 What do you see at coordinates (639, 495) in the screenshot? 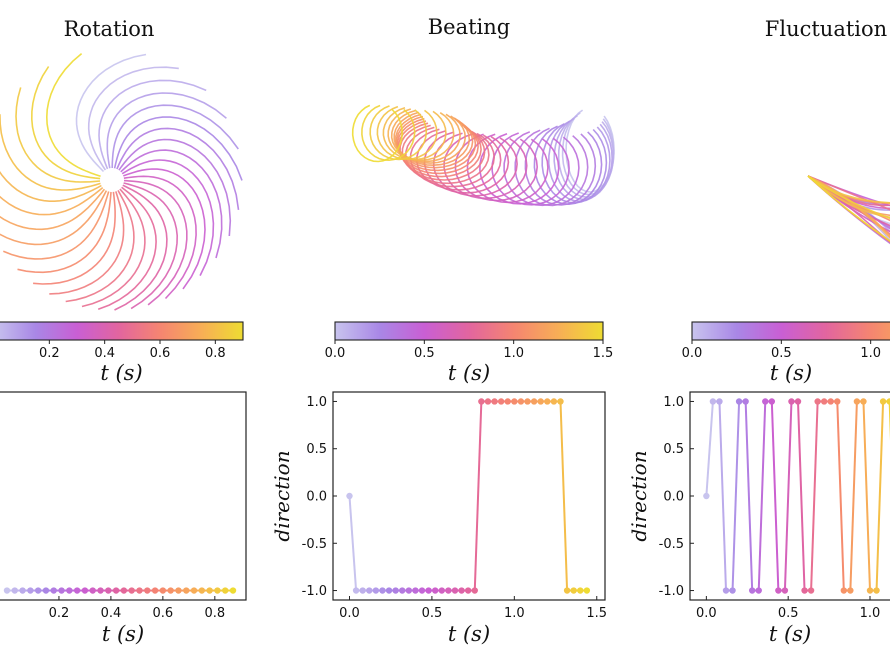
I see `y-axis-label: direction` at bounding box center [639, 495].